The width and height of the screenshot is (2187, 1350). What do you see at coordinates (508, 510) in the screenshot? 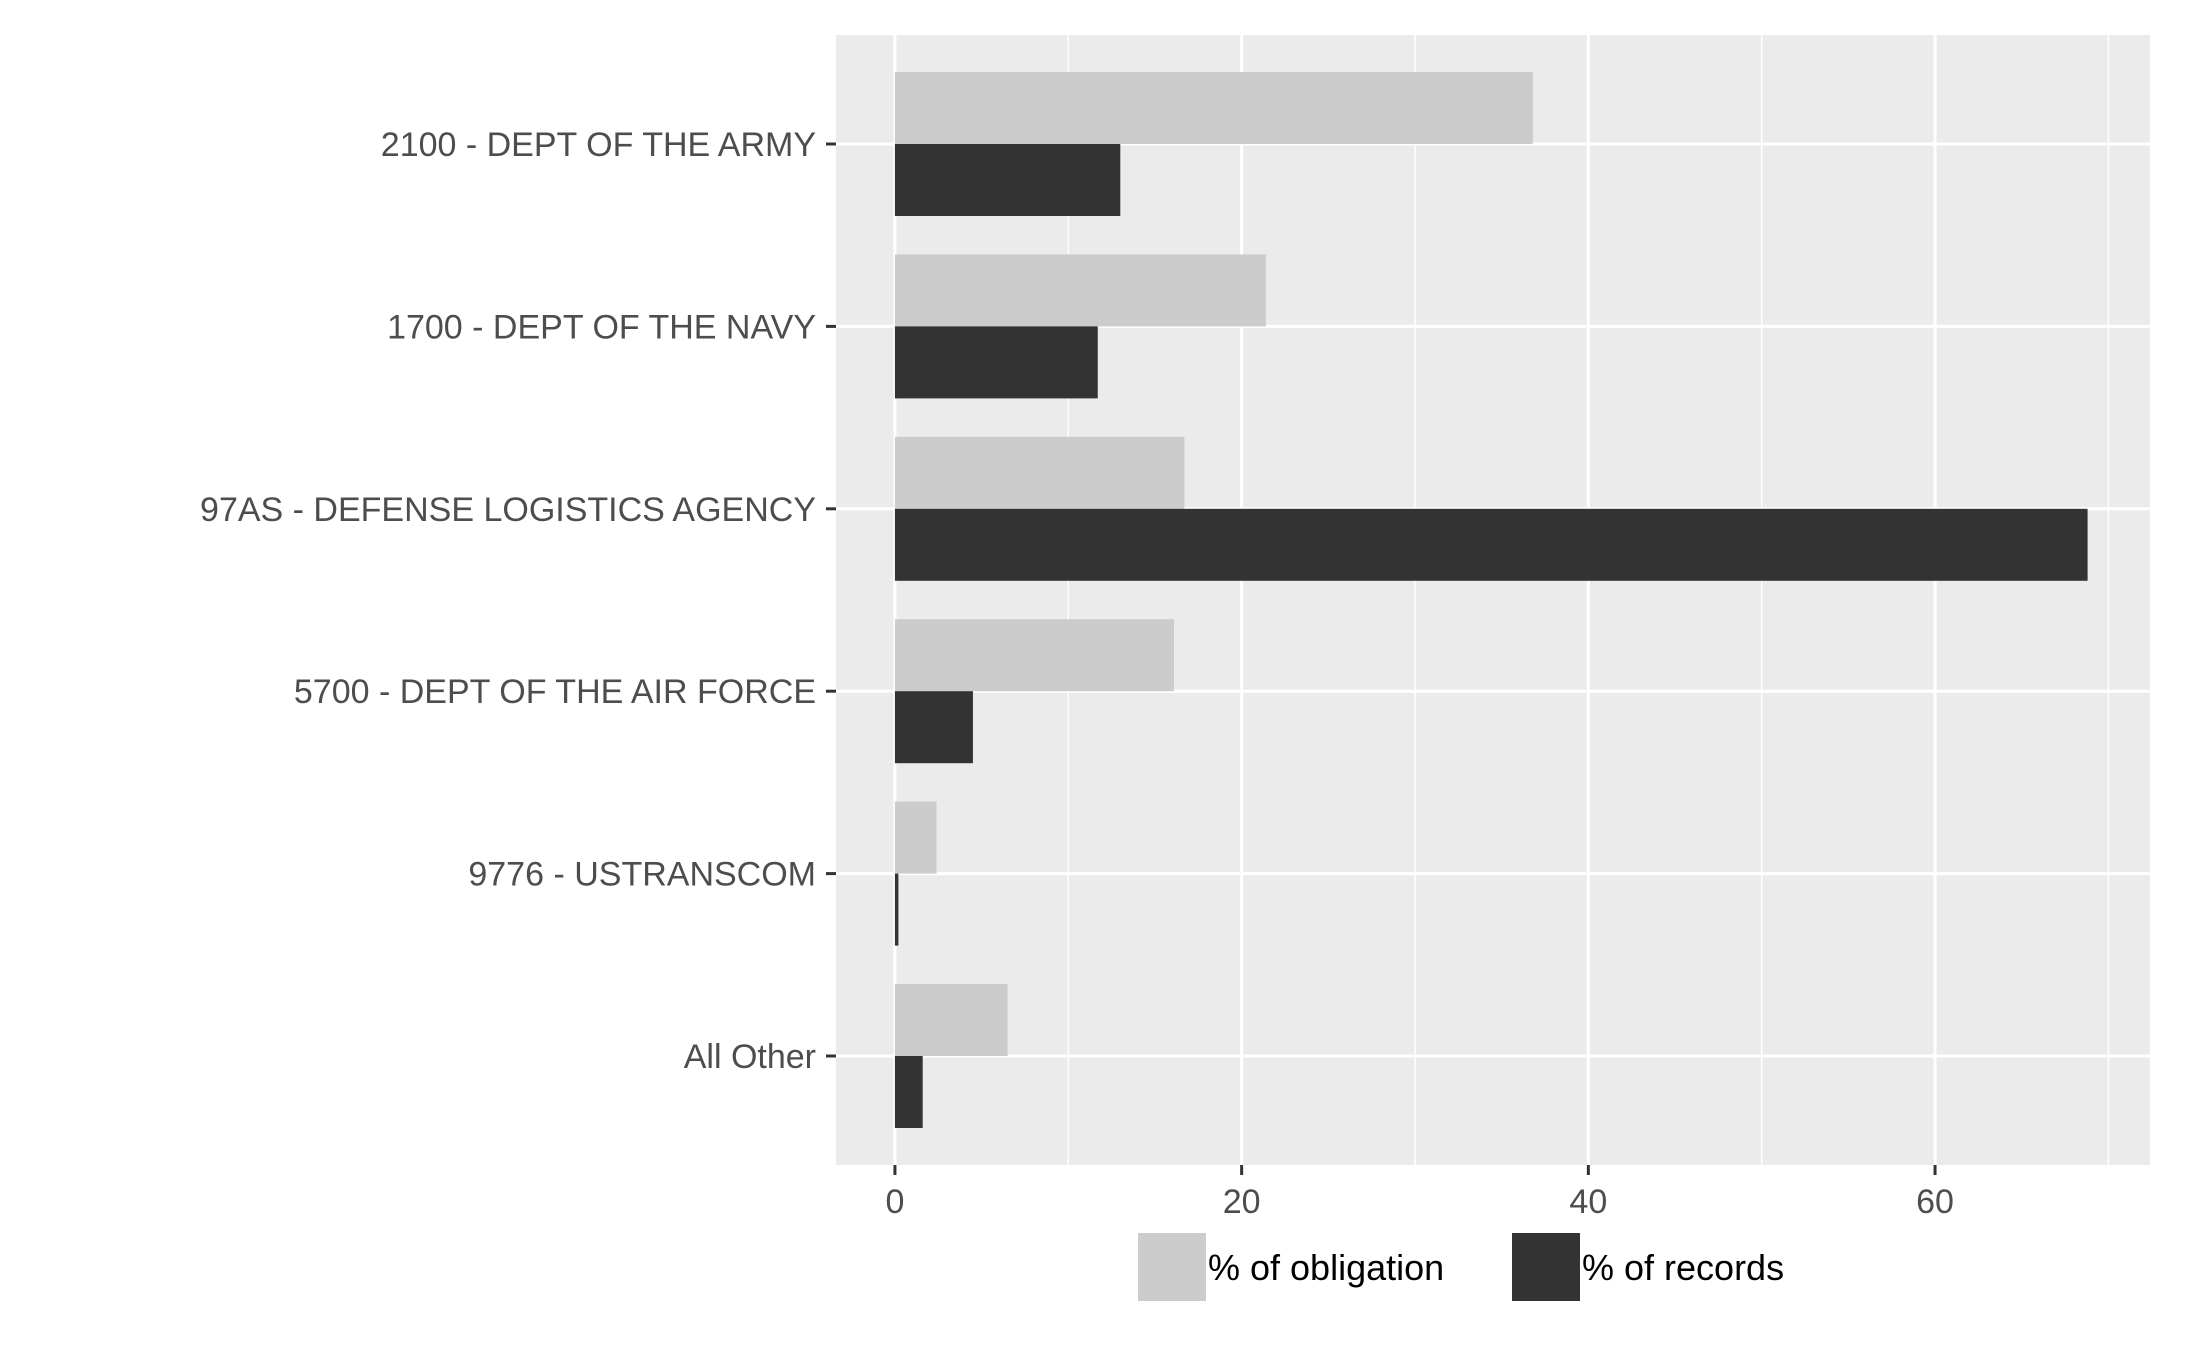
I see `category-label: 97AS - DEFENSE LOGISTICS AGENCY` at bounding box center [508, 510].